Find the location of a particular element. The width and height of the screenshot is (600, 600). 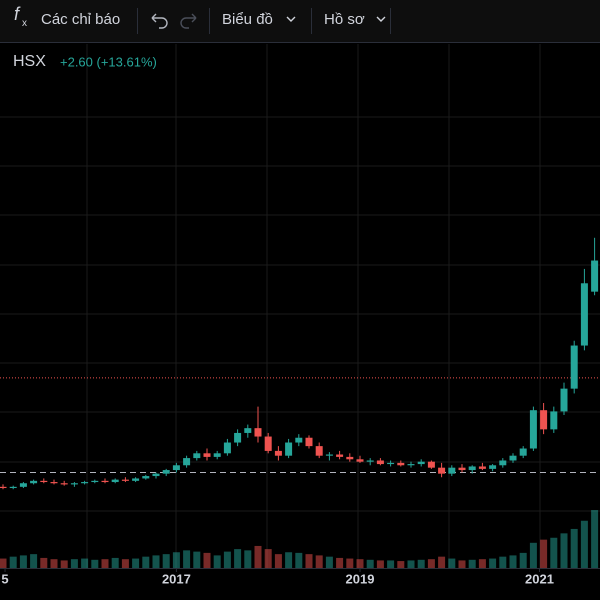

profile-menu: Hồ sơ is located at coordinates (344, 19).